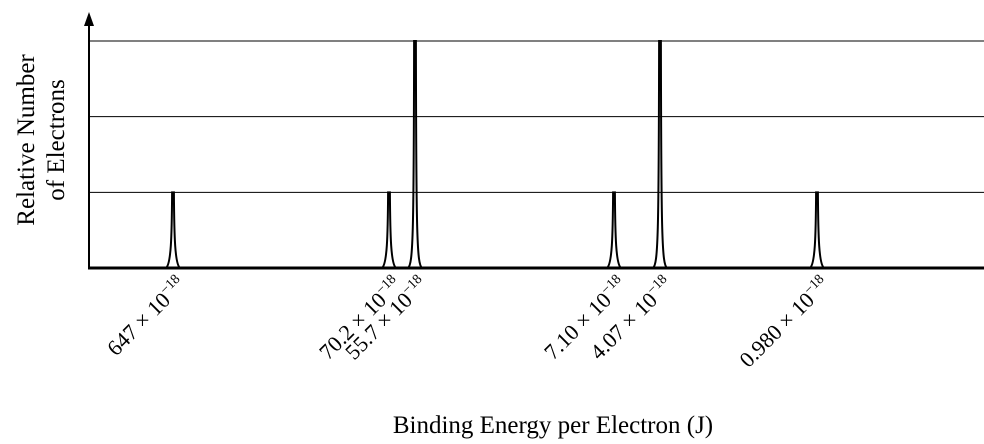  I want to click on tick-label-1: 647 × 10−18, so click(146, 316).